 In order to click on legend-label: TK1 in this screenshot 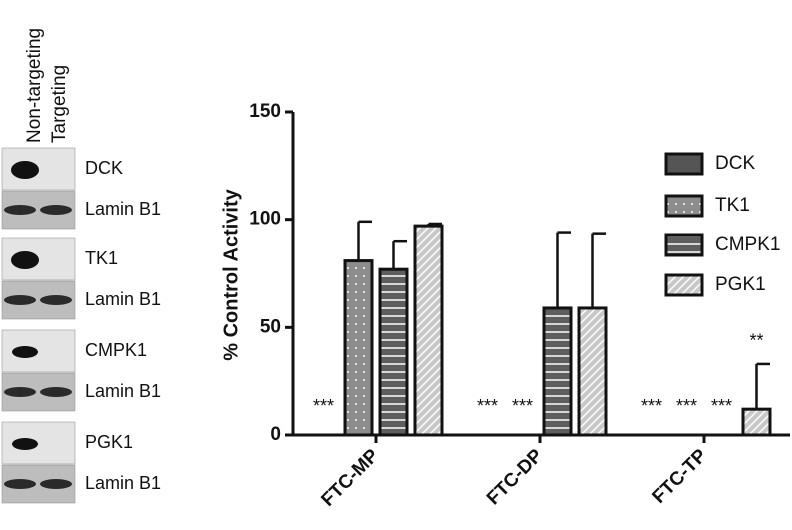, I will do `click(732, 205)`.